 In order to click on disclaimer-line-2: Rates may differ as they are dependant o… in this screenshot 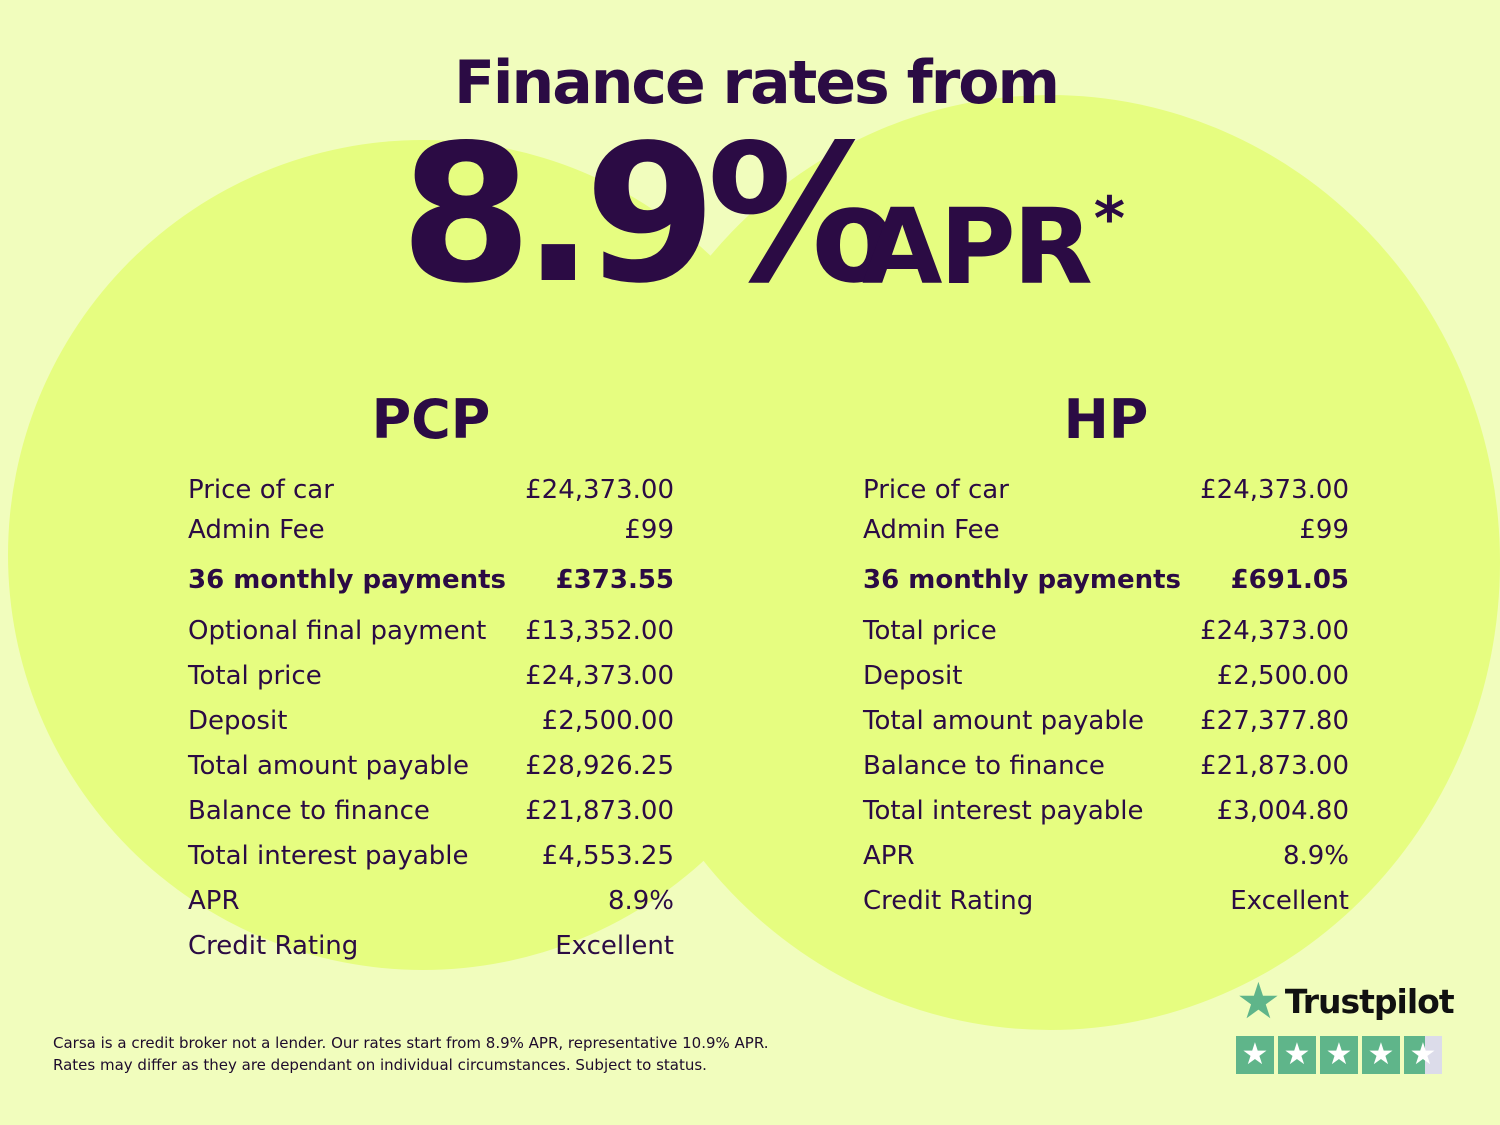, I will do `click(380, 1065)`.